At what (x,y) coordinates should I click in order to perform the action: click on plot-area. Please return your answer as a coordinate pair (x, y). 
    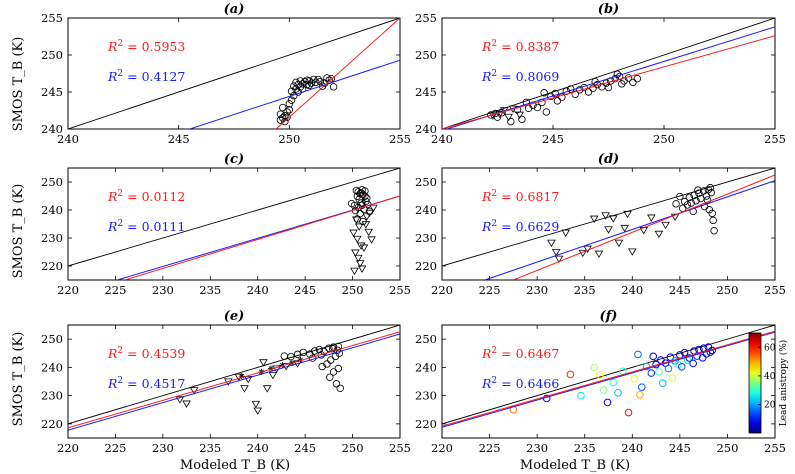
    Looking at the image, I should click on (234, 224).